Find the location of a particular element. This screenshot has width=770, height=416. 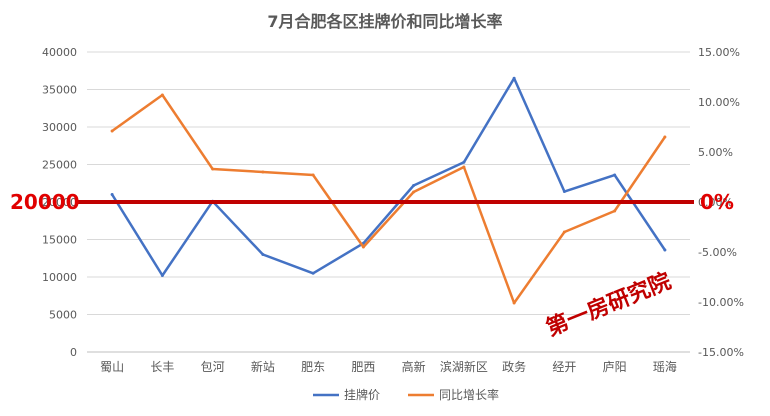

legend-label: 挂牌价 is located at coordinates (362, 395).